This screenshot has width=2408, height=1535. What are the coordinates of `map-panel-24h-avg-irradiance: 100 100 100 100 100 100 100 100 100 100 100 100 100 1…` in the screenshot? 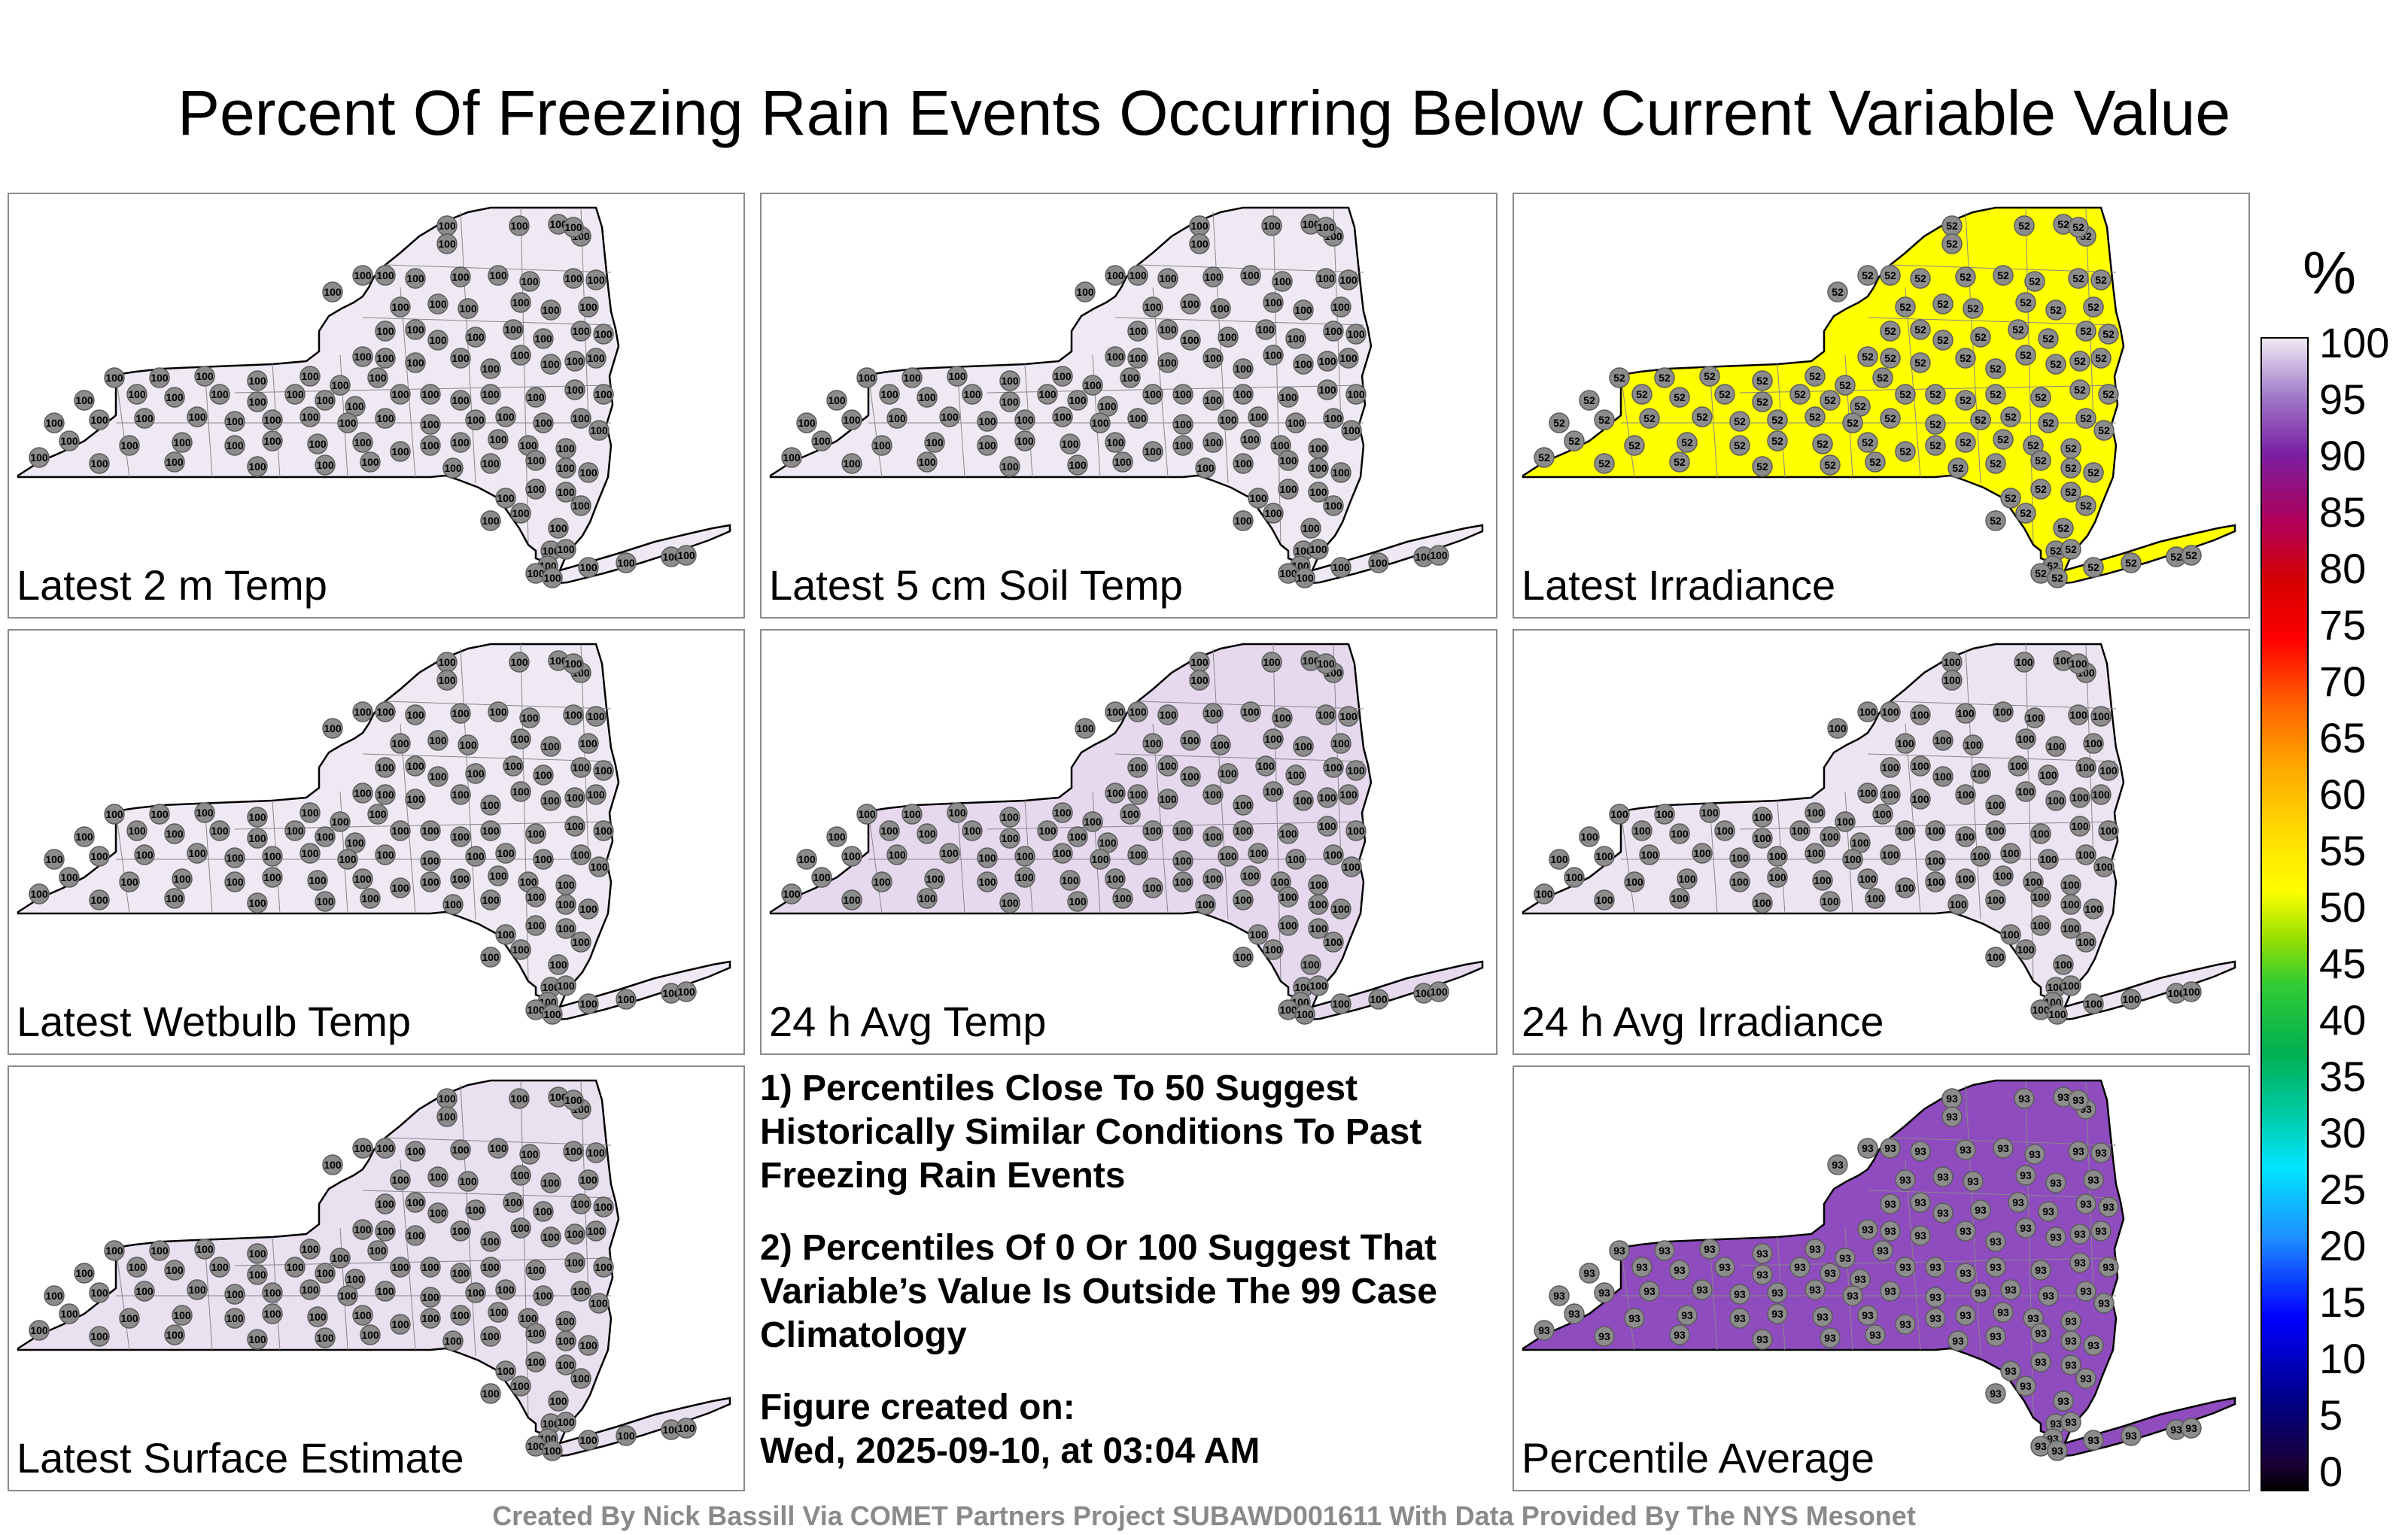 It's located at (1881, 842).